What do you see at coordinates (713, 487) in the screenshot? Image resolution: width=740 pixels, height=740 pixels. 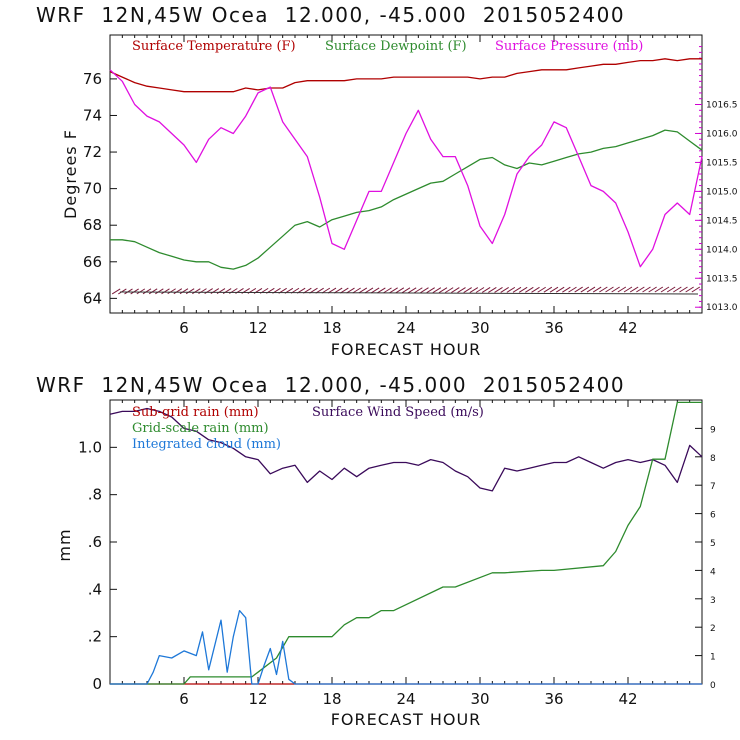 I see `y2-tick-label: 7` at bounding box center [713, 487].